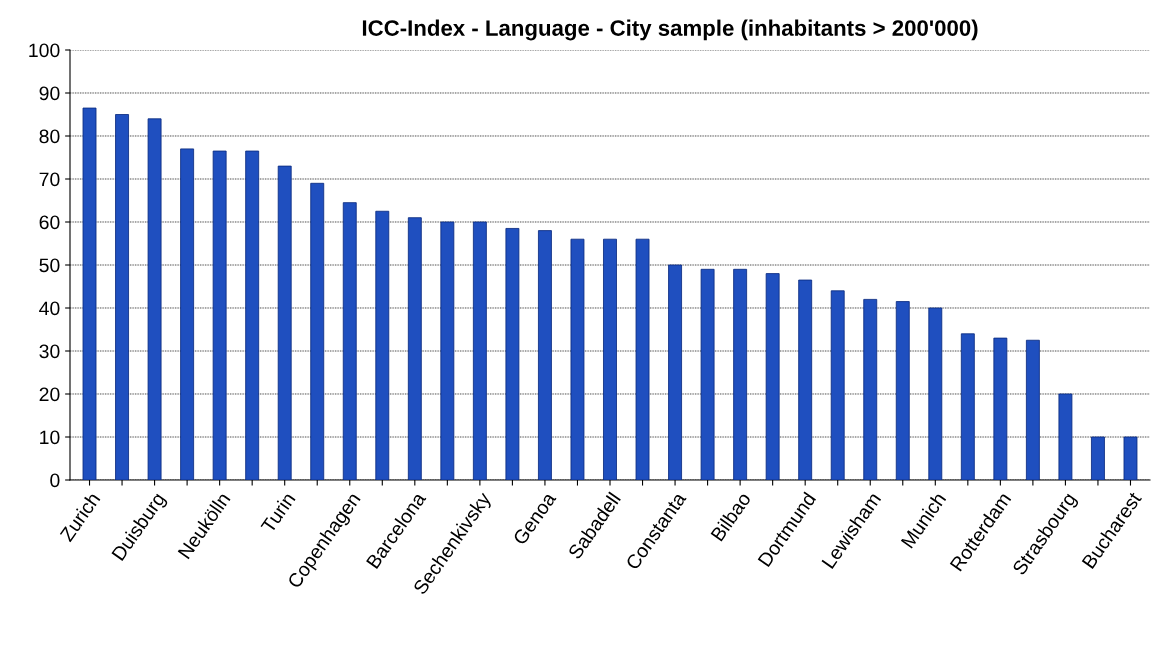 This screenshot has height=661, width=1171. Describe the element at coordinates (49, 394) in the screenshot. I see `y-tick-label: 20` at that location.